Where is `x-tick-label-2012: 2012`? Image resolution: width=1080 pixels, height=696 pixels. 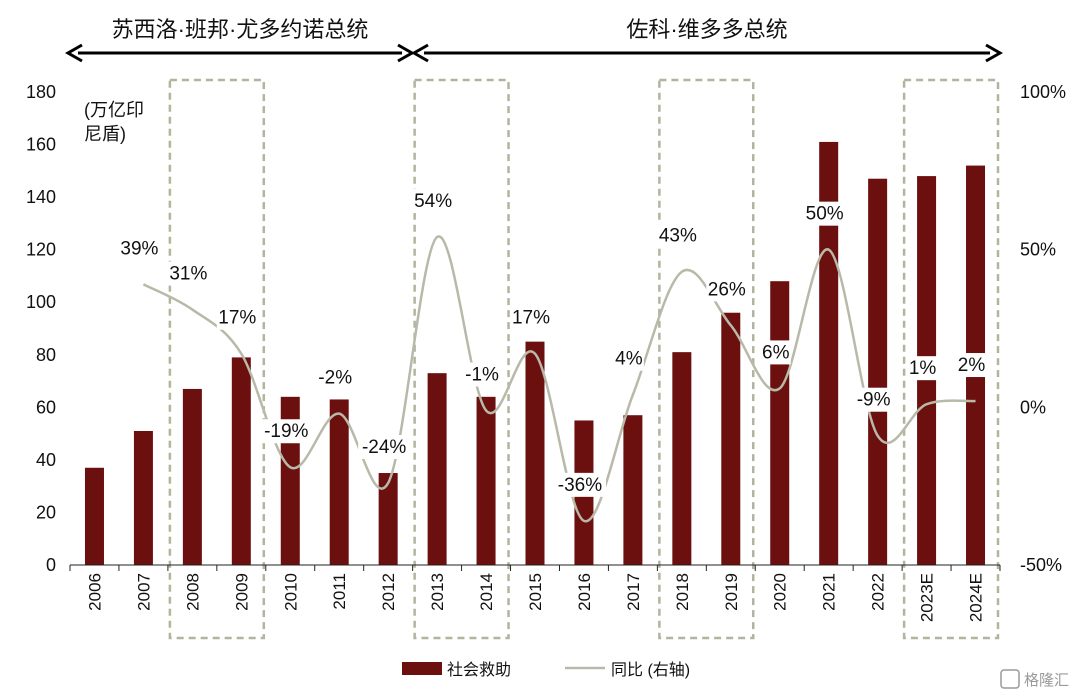 x-tick-label-2012: 2012 is located at coordinates (388, 592).